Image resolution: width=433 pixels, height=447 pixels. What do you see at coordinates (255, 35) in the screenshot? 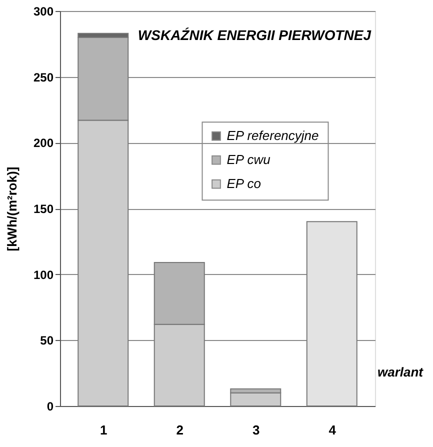
I see `text: WSKAŹNIK ENERGII PIERWOTNEJ` at bounding box center [255, 35].